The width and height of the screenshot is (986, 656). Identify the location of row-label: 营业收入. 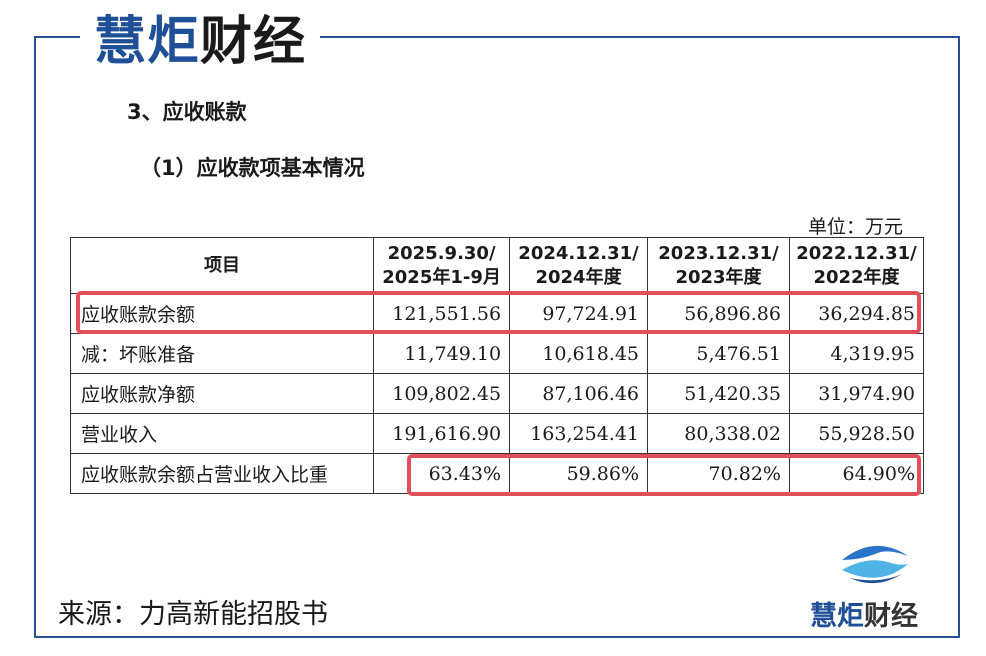
(222, 433).